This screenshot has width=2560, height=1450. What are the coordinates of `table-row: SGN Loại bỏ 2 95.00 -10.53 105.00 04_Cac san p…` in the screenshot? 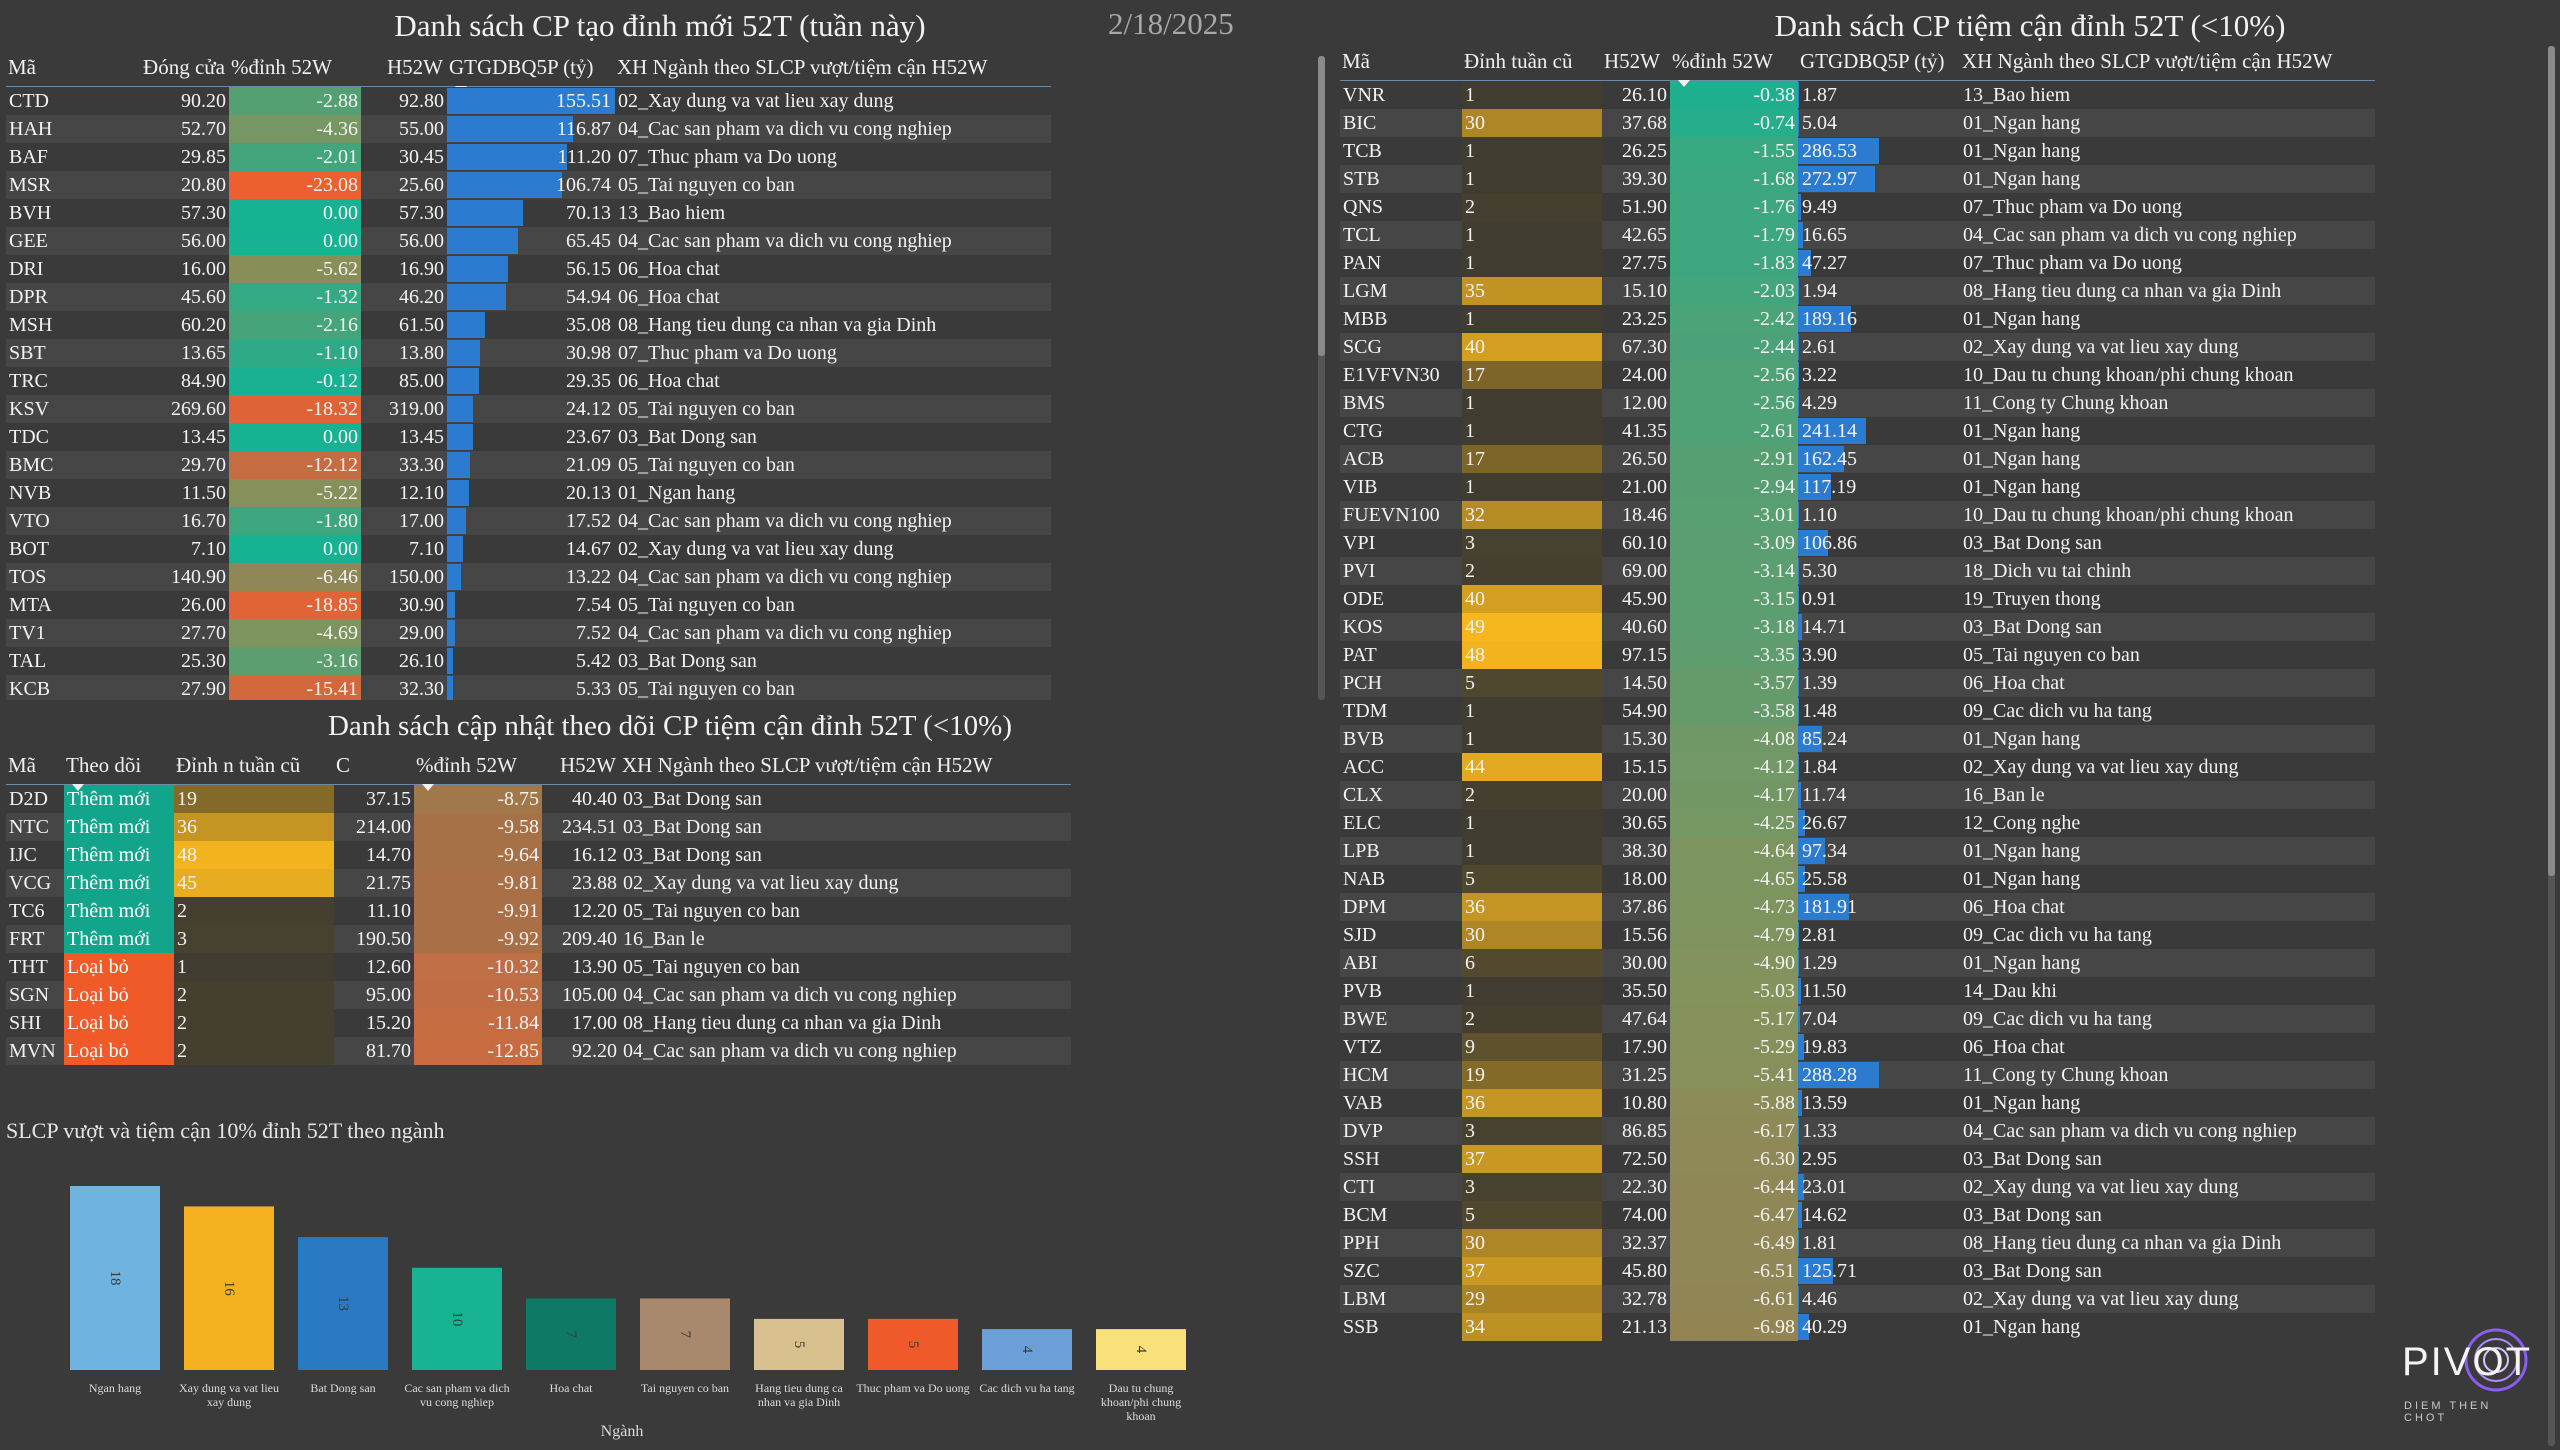 It's located at (538, 994).